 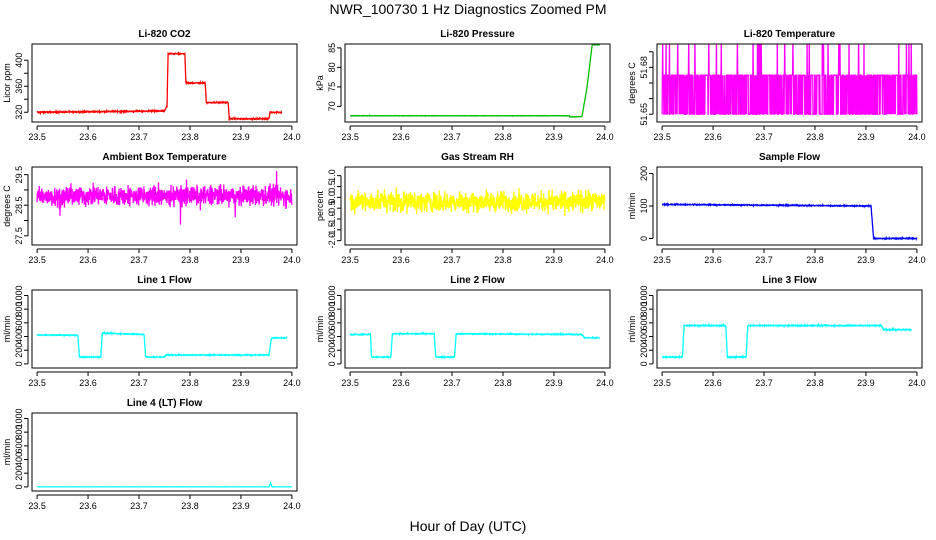 What do you see at coordinates (632, 83) in the screenshot?
I see `y-axis-label: degrees C` at bounding box center [632, 83].